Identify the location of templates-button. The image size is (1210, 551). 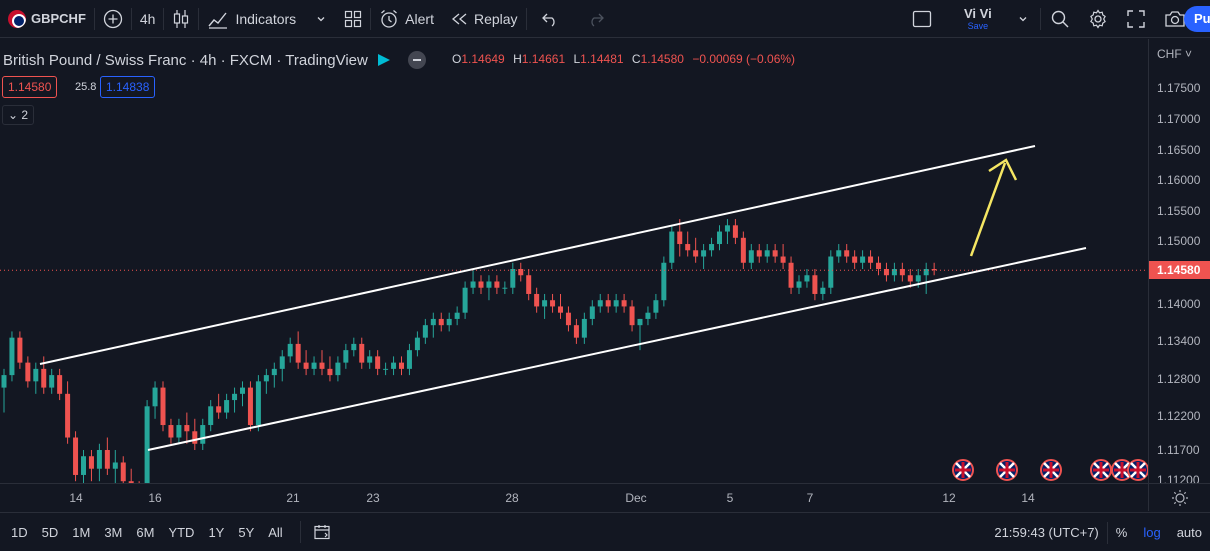
(353, 19).